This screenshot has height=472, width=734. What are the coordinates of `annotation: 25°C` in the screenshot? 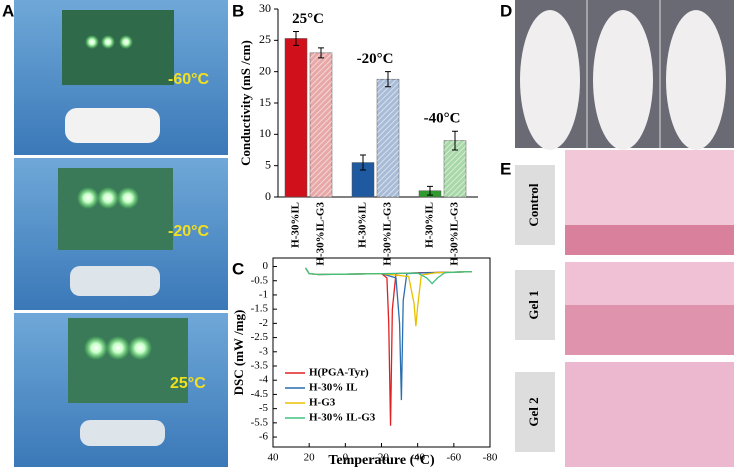 It's located at (308, 19).